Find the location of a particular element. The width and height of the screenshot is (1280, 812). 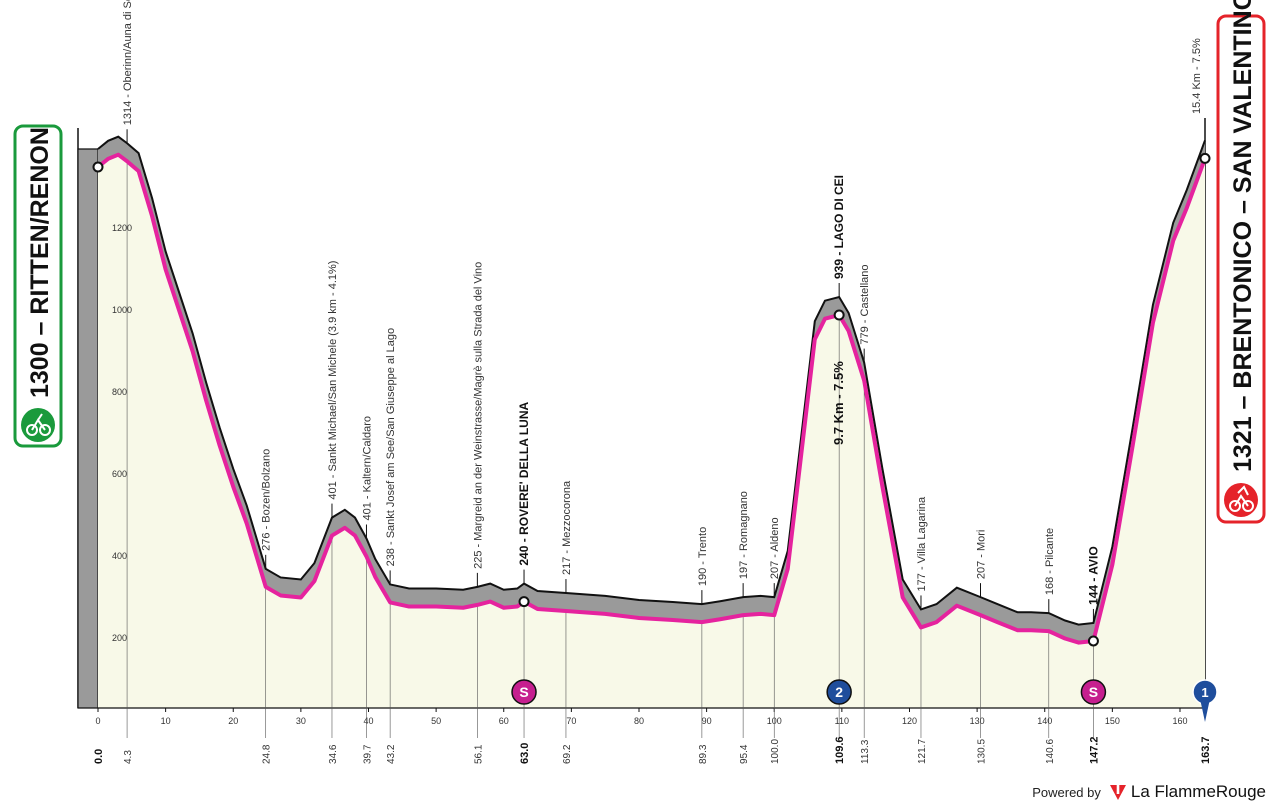

start-badge-frame is located at coordinates (38, 286).